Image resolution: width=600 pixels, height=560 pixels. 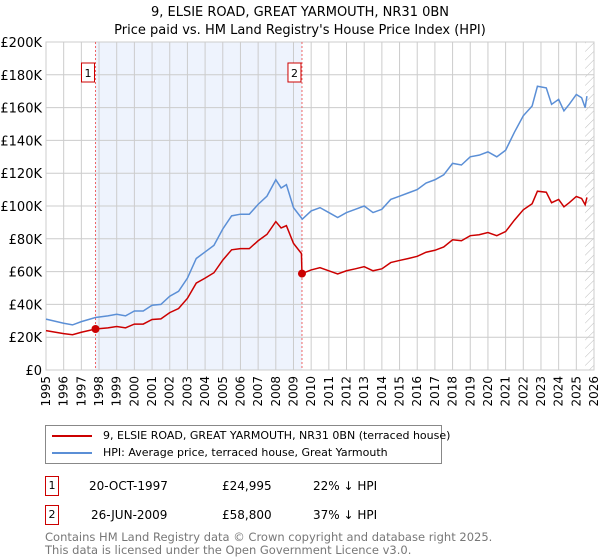 What do you see at coordinates (21, 141) in the screenshot?
I see `y-tick-label: £140K` at bounding box center [21, 141].